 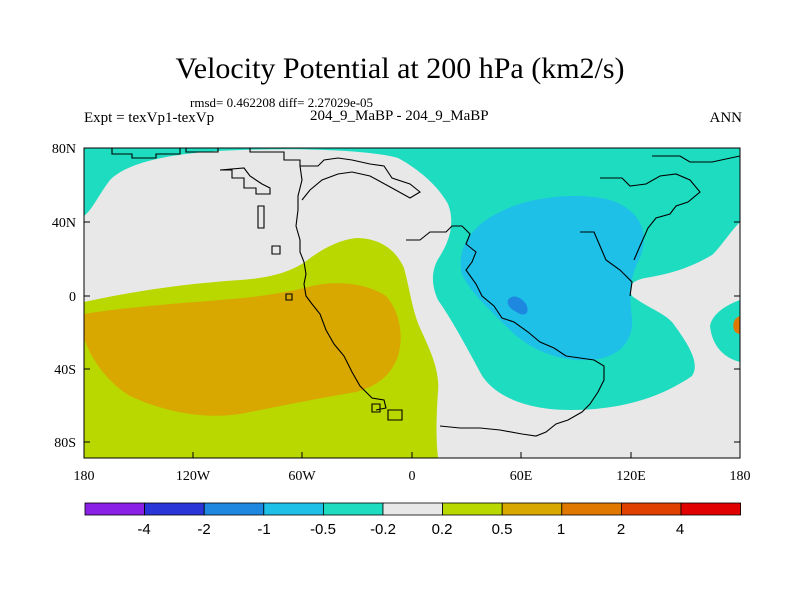 I want to click on lat-label: 80N, so click(x=64, y=149).